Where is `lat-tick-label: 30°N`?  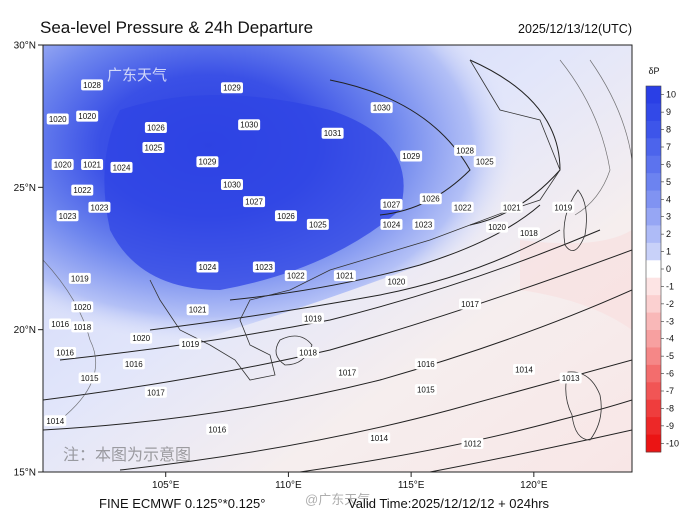
lat-tick-label: 30°N is located at coordinates (25, 46).